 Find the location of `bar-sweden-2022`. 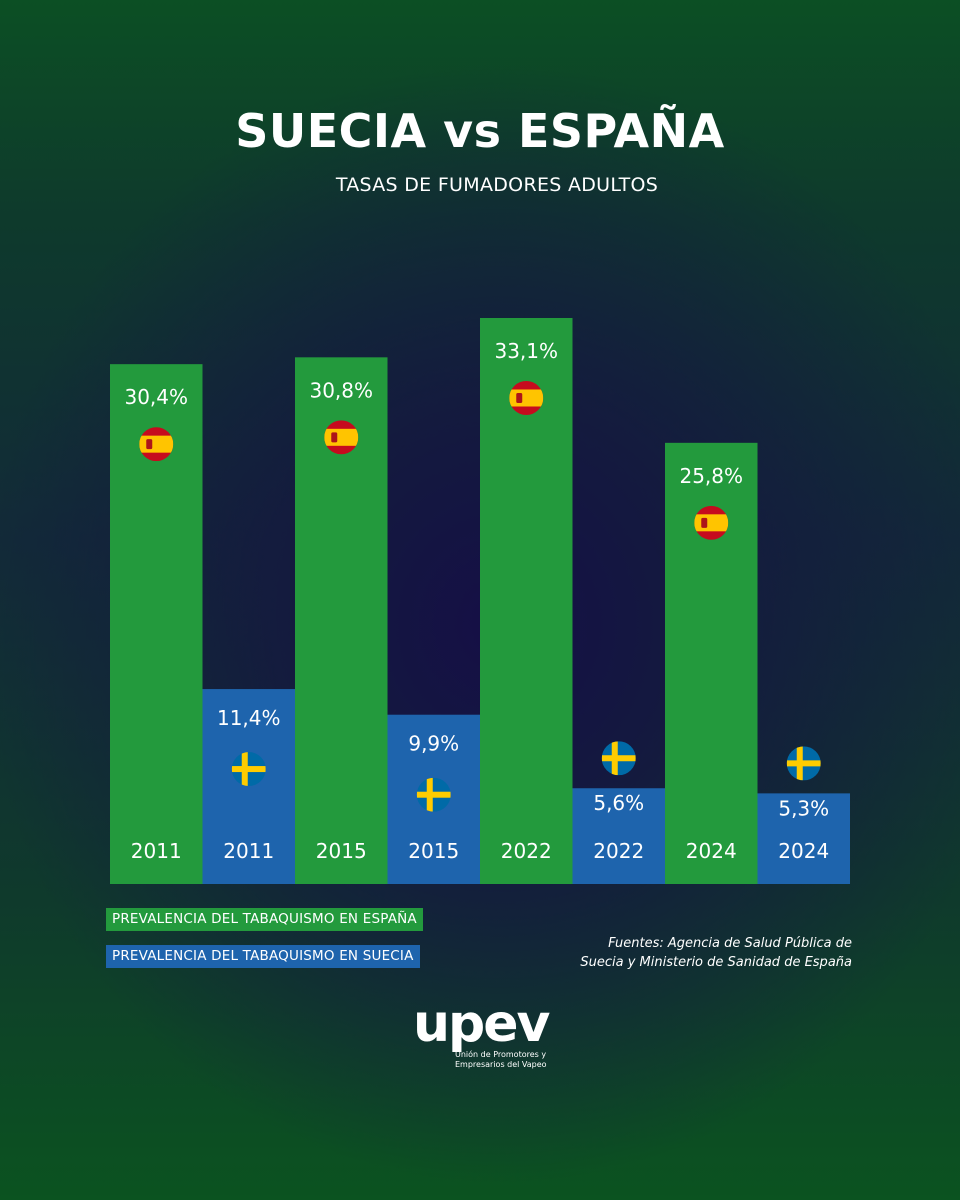

bar-sweden-2022 is located at coordinates (618, 836).